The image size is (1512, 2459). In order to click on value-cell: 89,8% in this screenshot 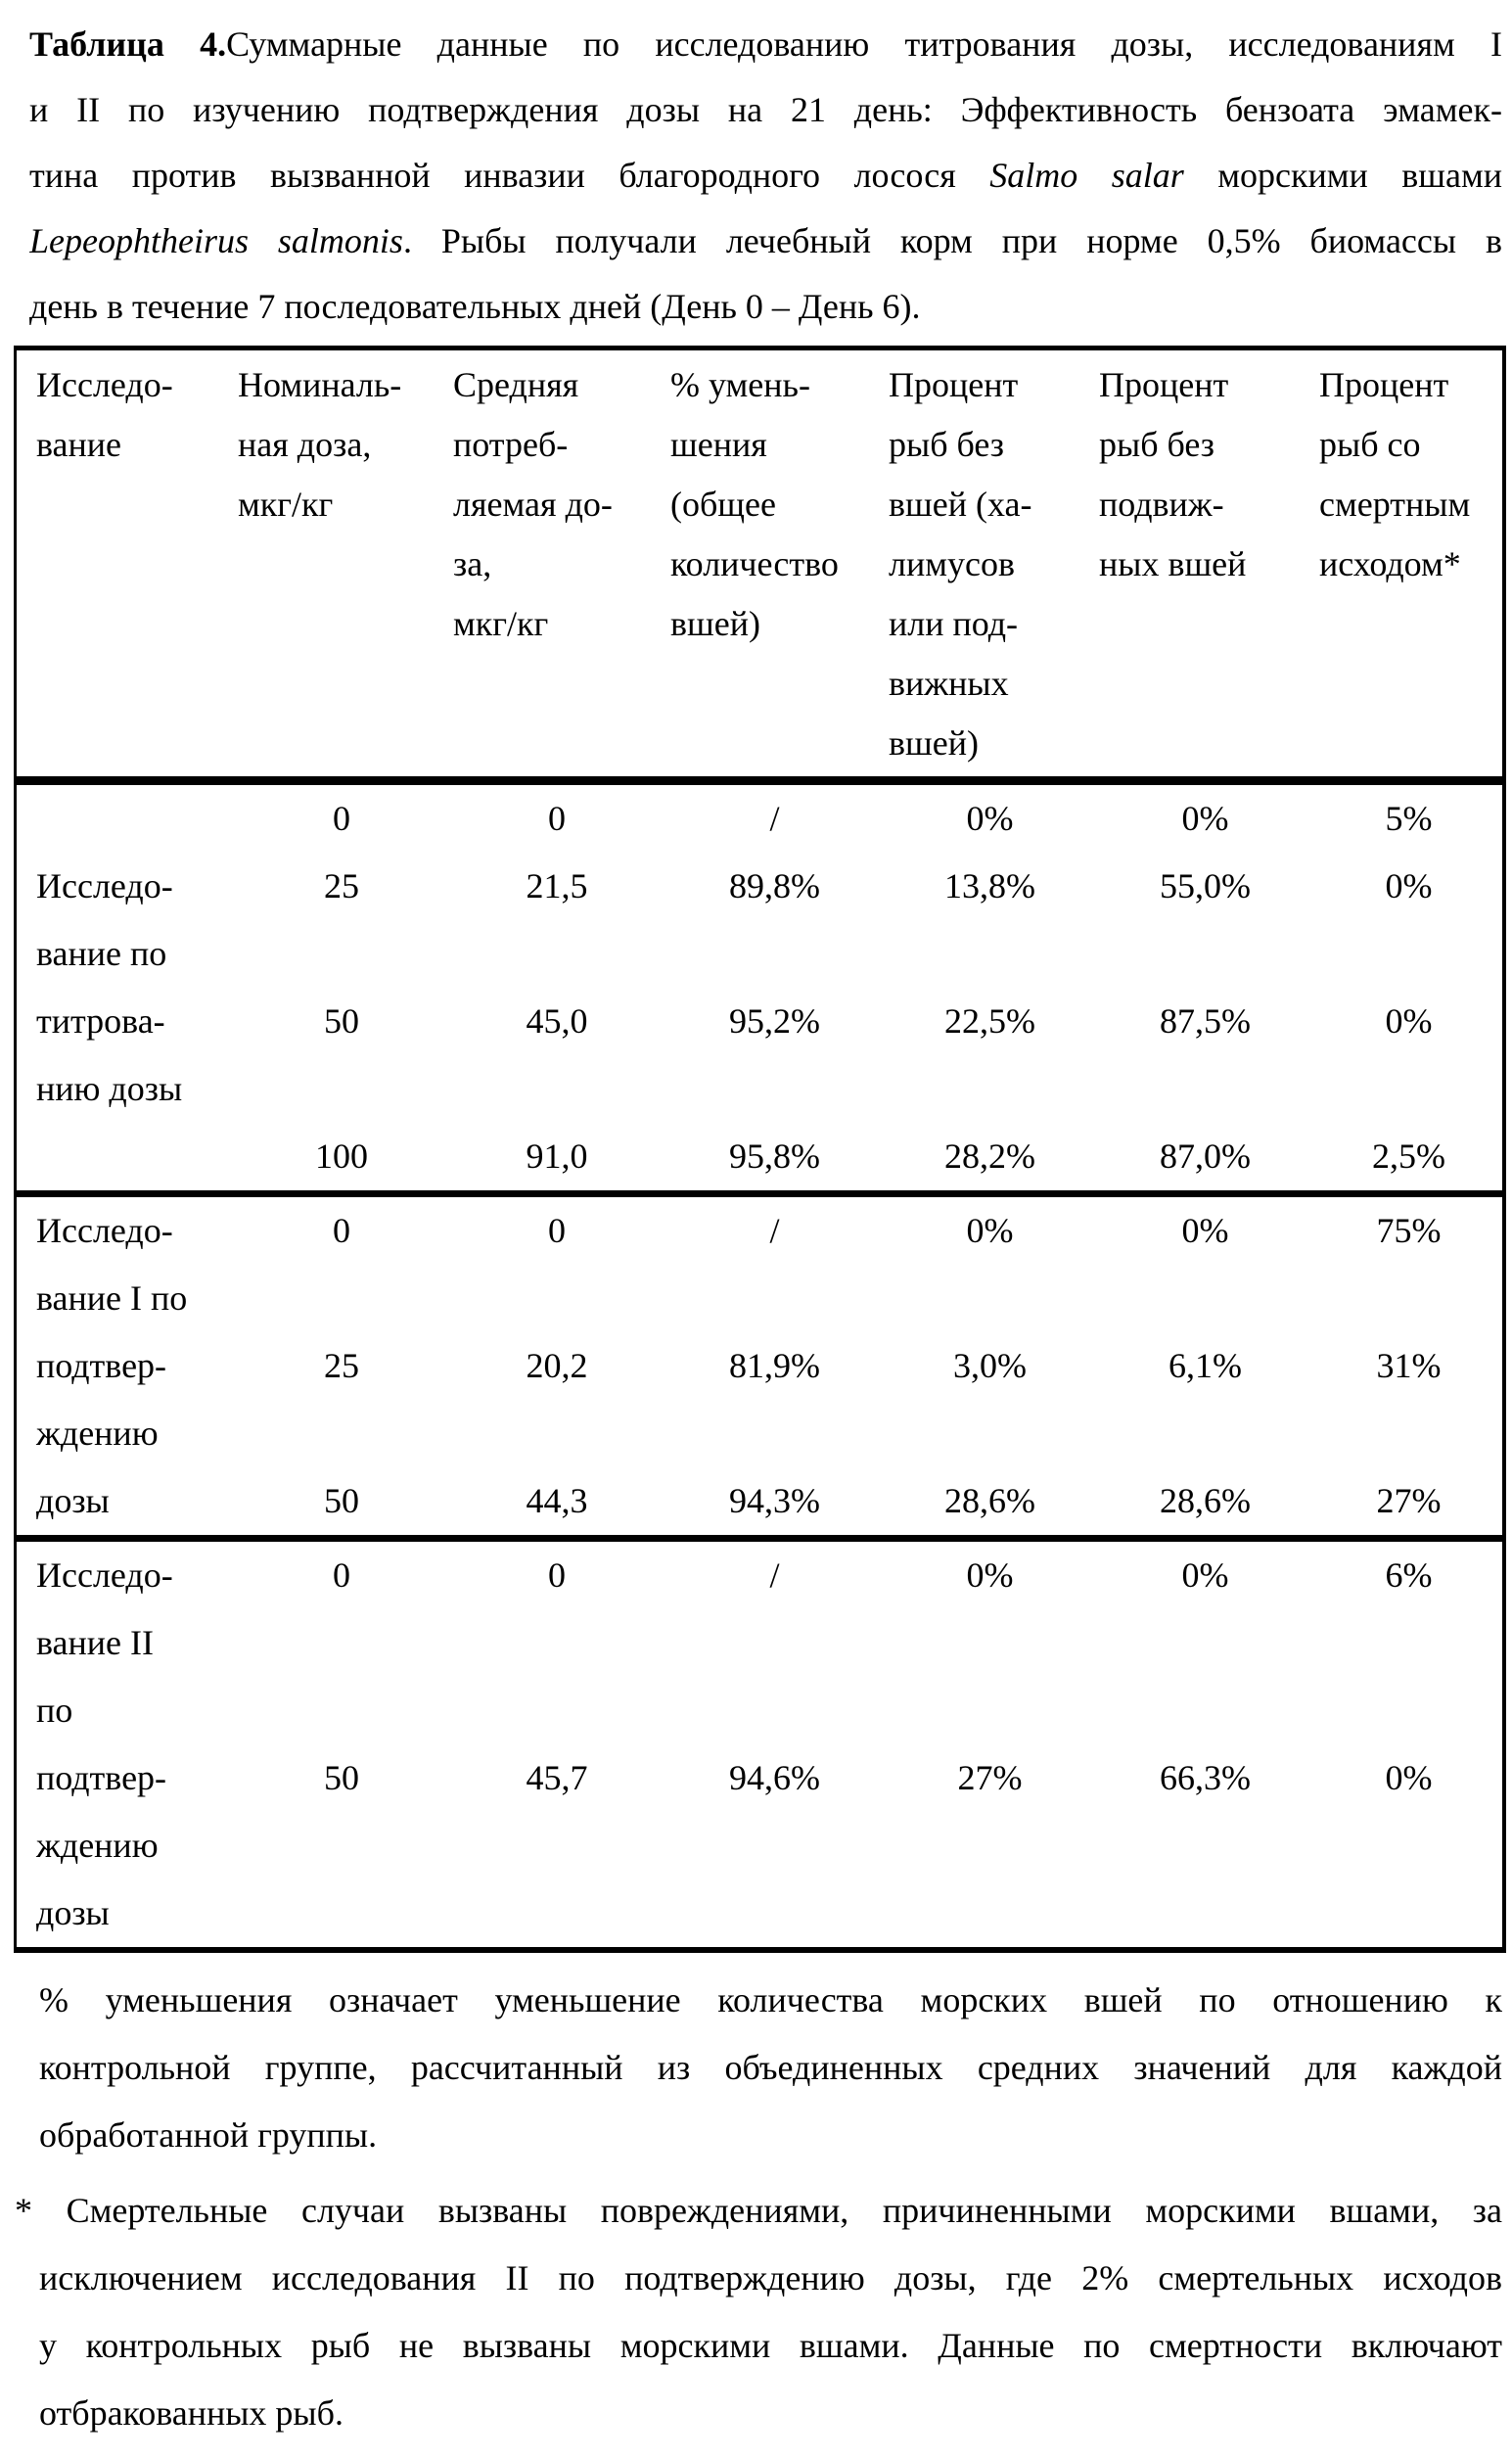, I will do `click(774, 886)`.